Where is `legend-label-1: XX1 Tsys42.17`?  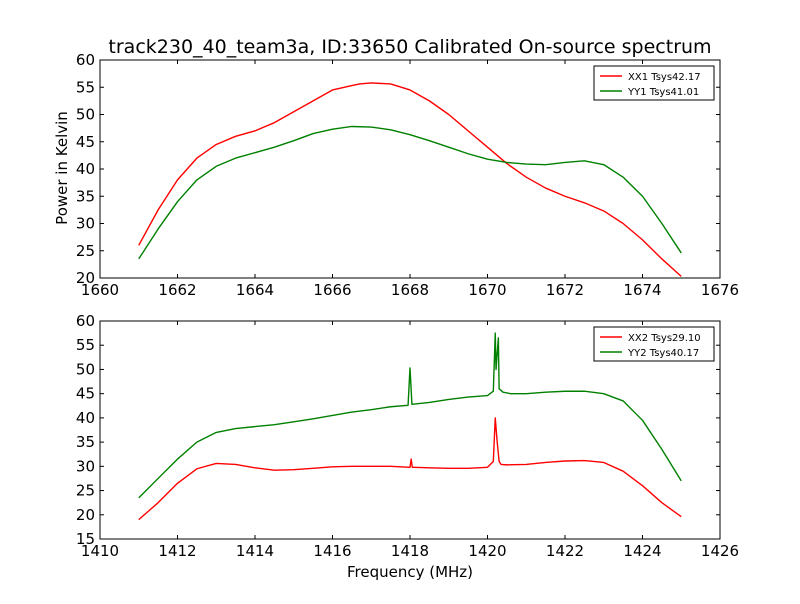
legend-label-1: XX1 Tsys42.17 is located at coordinates (664, 77).